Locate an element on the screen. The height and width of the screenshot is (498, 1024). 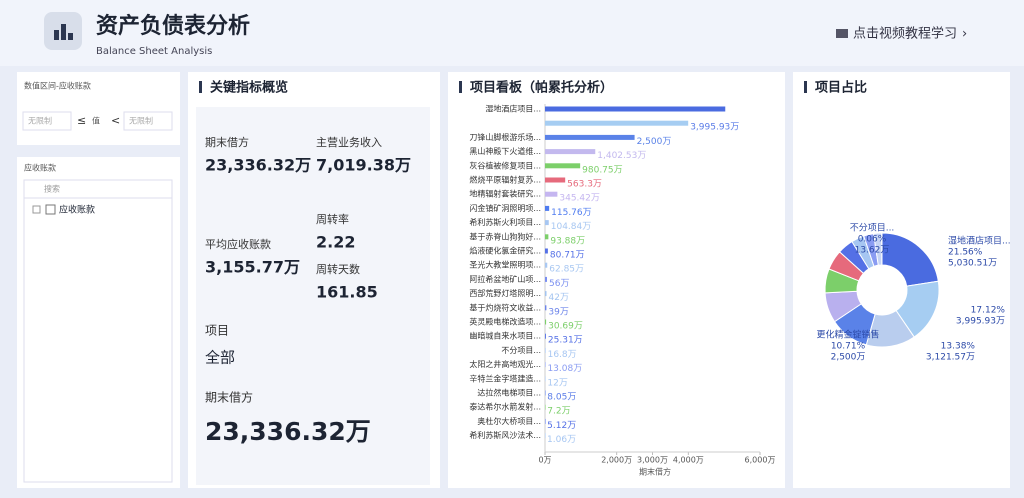
data-label: 2,500万 is located at coordinates (654, 142).